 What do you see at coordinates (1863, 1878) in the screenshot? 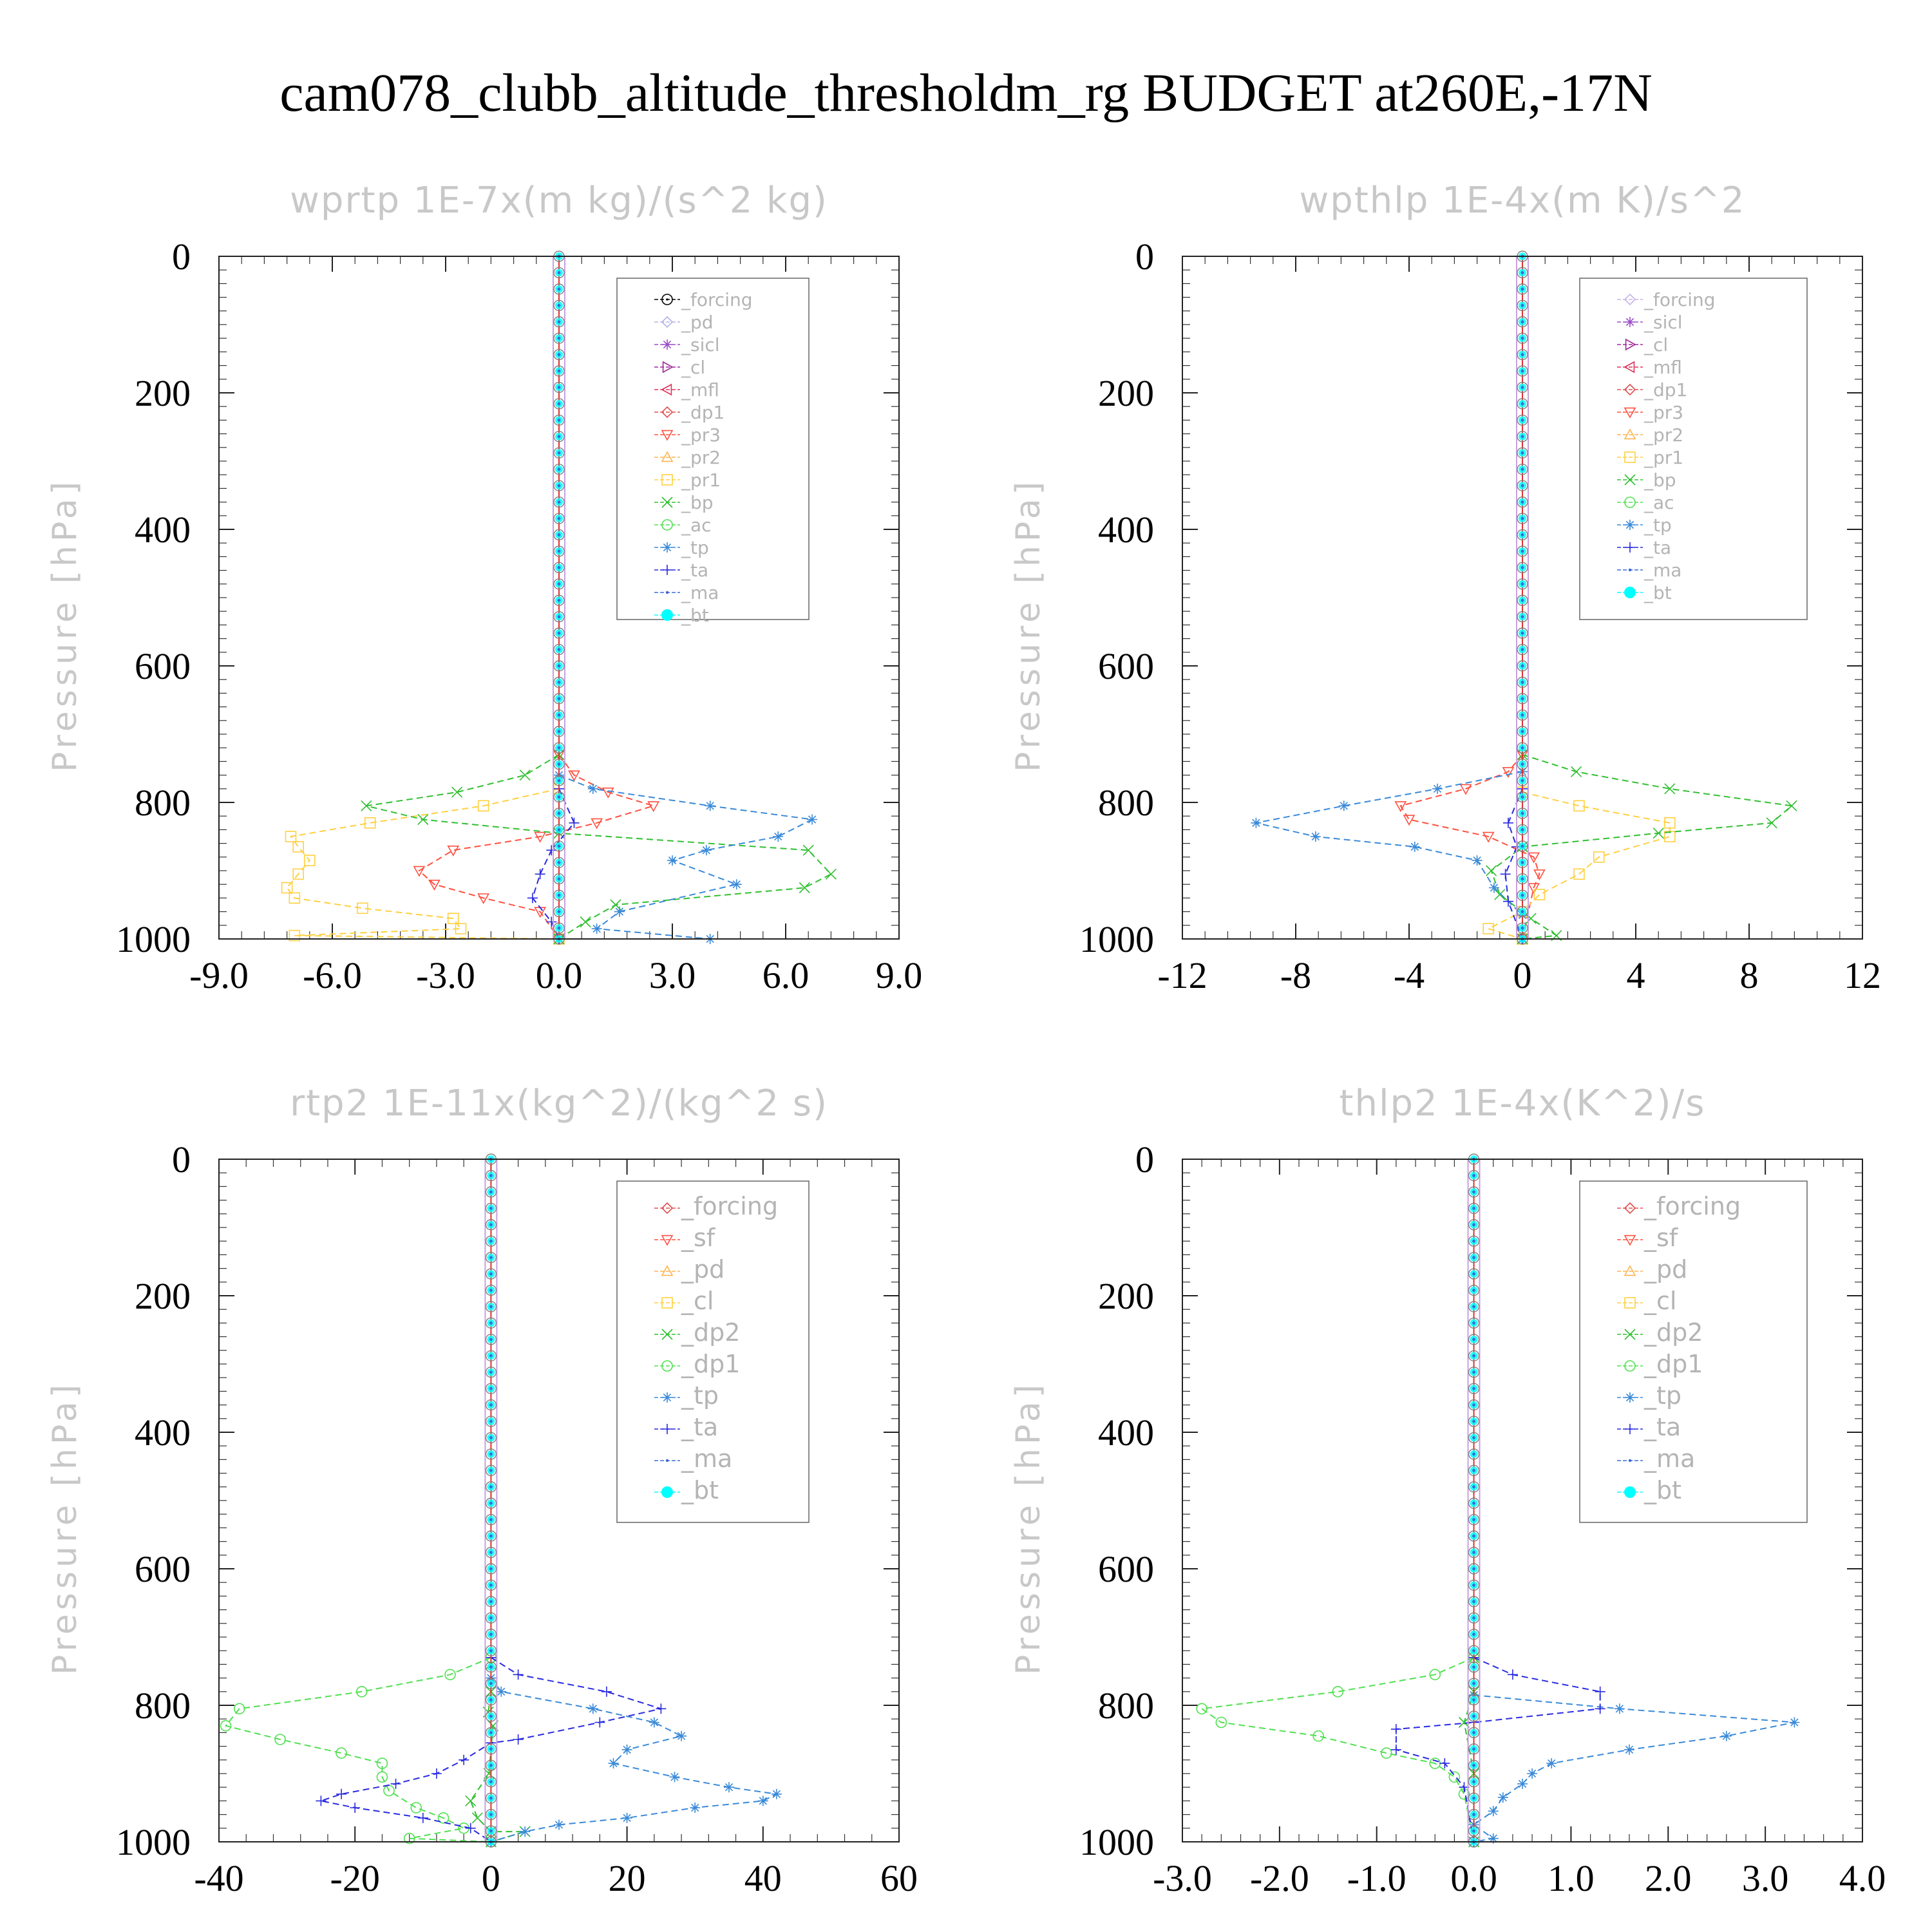
I see `x-tick-label: 4.0` at bounding box center [1863, 1878].